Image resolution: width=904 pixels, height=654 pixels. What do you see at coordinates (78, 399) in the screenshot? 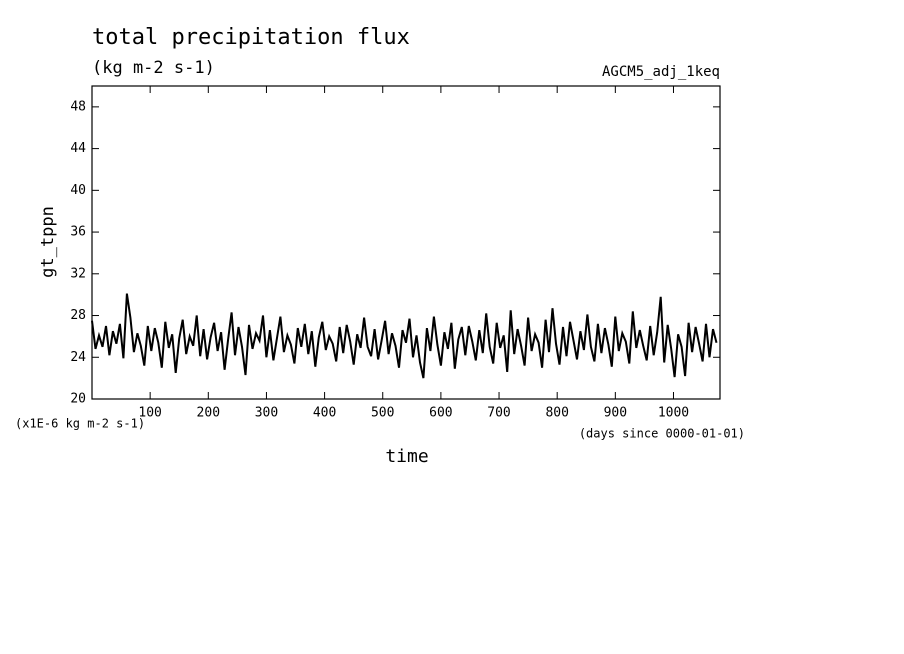
I see `y-tick-label: 20` at bounding box center [78, 399].